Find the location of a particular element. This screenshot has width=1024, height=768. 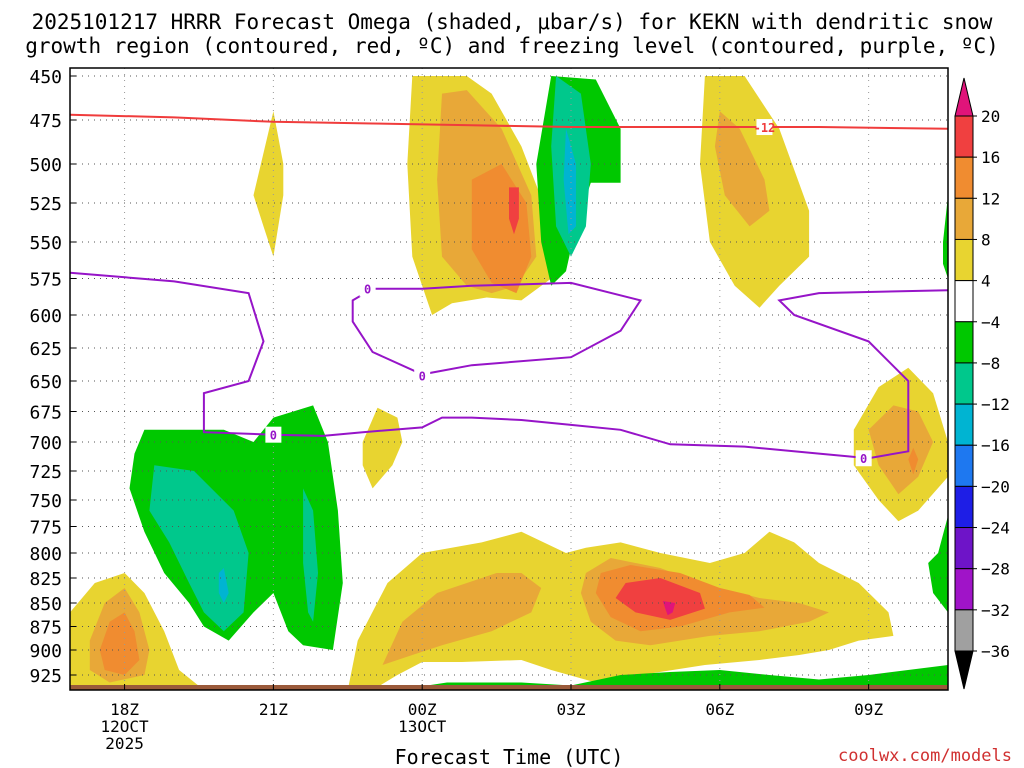

colorbar-swatch-neg12-neg8 is located at coordinates (964, 383).